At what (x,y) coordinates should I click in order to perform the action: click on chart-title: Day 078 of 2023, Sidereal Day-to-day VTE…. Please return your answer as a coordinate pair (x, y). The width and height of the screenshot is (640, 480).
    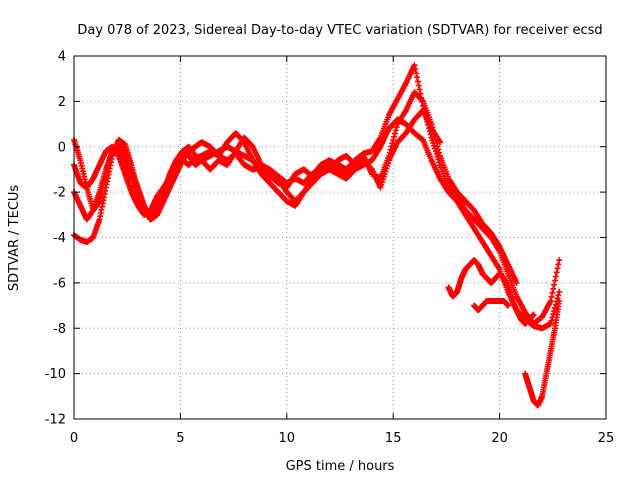
    Looking at the image, I should click on (339, 30).